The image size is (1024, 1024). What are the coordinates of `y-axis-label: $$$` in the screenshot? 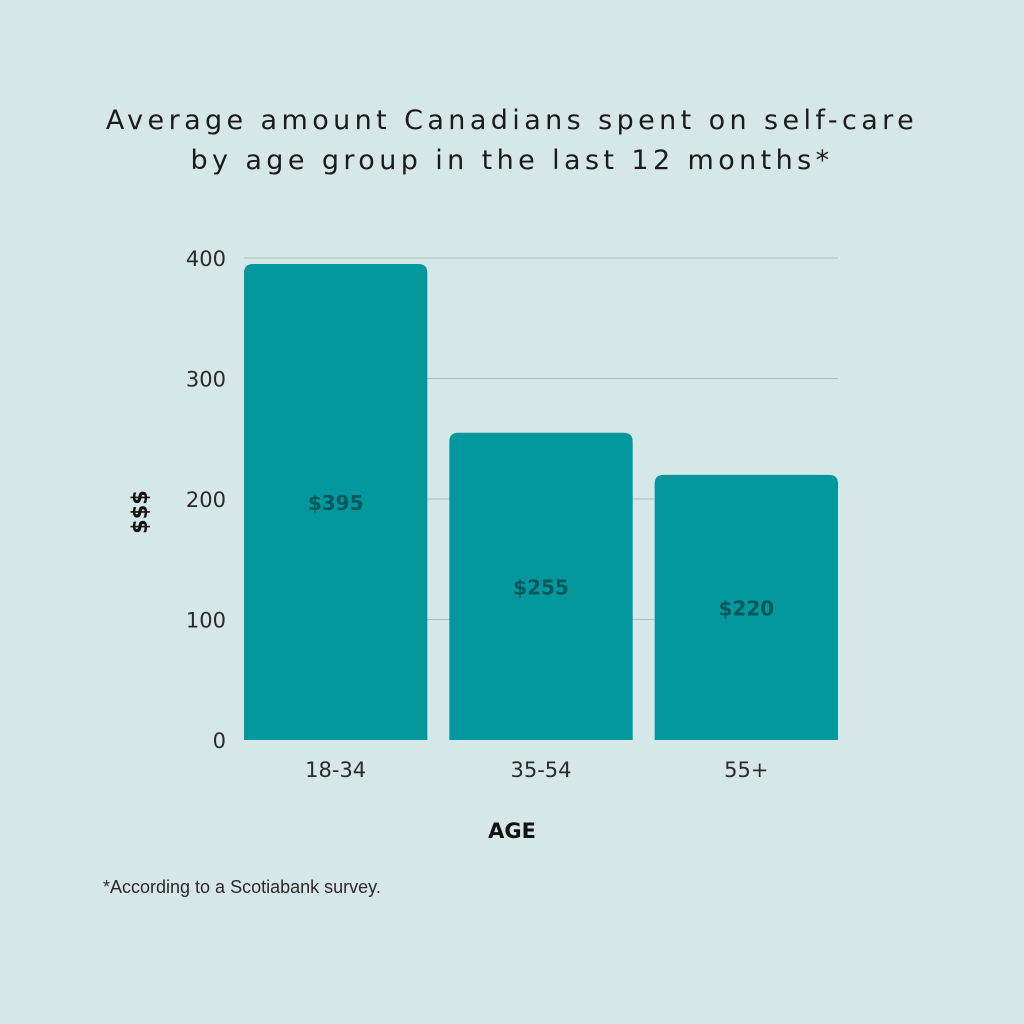 It's located at (140, 512).